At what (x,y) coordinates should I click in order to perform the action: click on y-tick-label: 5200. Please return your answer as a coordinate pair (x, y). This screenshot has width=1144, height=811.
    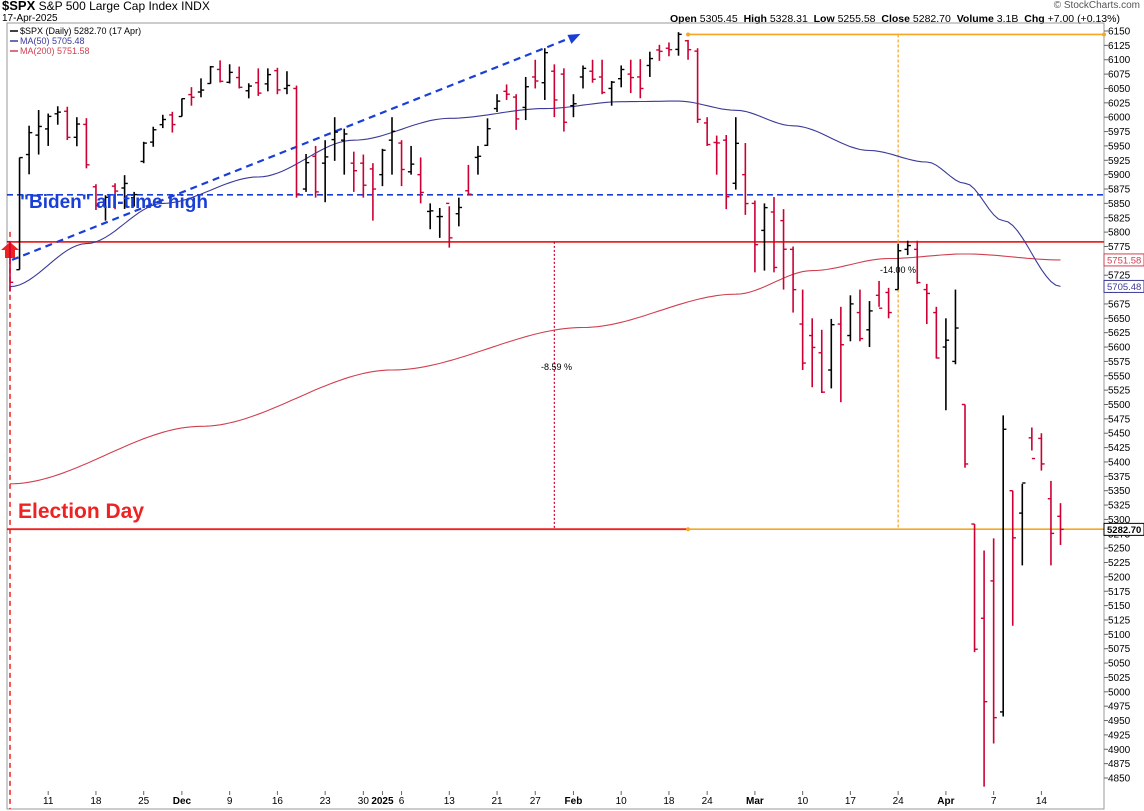
    Looking at the image, I should click on (1119, 577).